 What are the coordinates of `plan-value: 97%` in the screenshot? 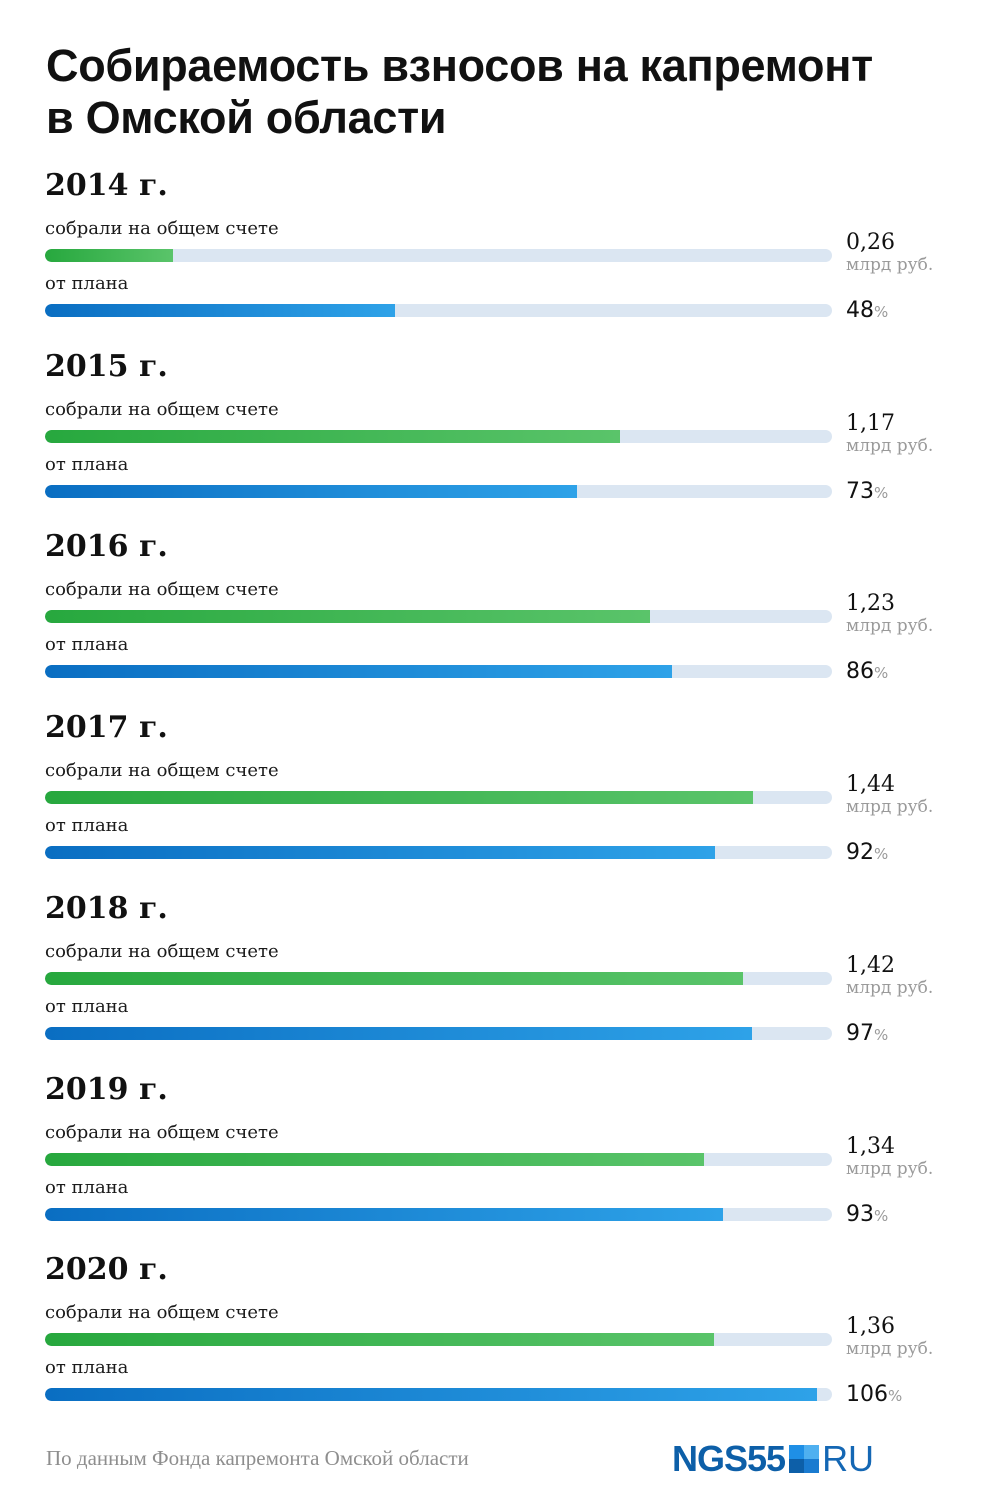 It's located at (867, 1033).